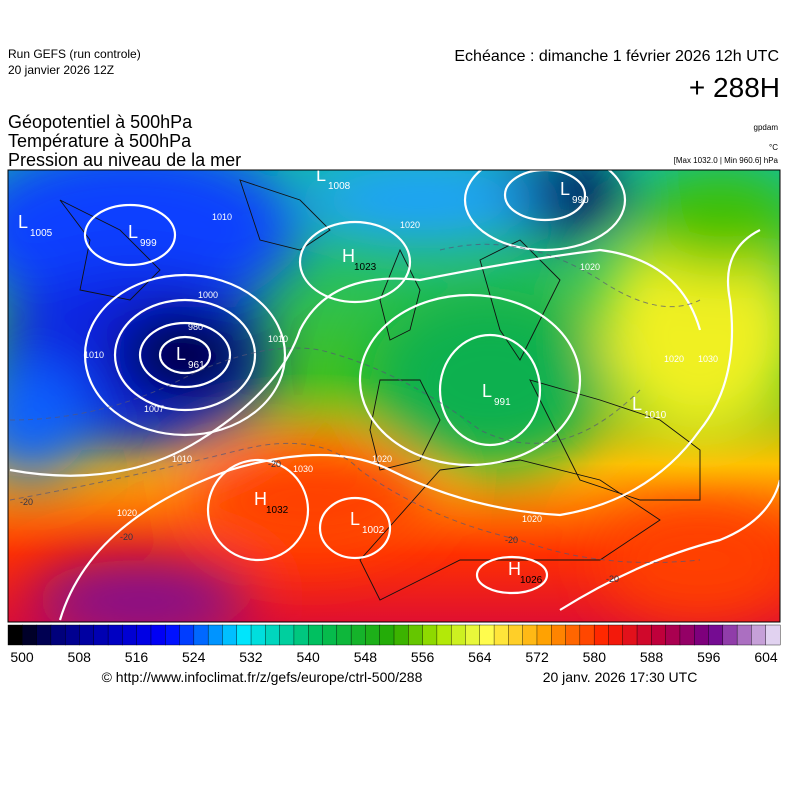 The width and height of the screenshot is (788, 794). Describe the element at coordinates (154, 409) in the screenshot. I see `isobar-label: 1007` at that location.